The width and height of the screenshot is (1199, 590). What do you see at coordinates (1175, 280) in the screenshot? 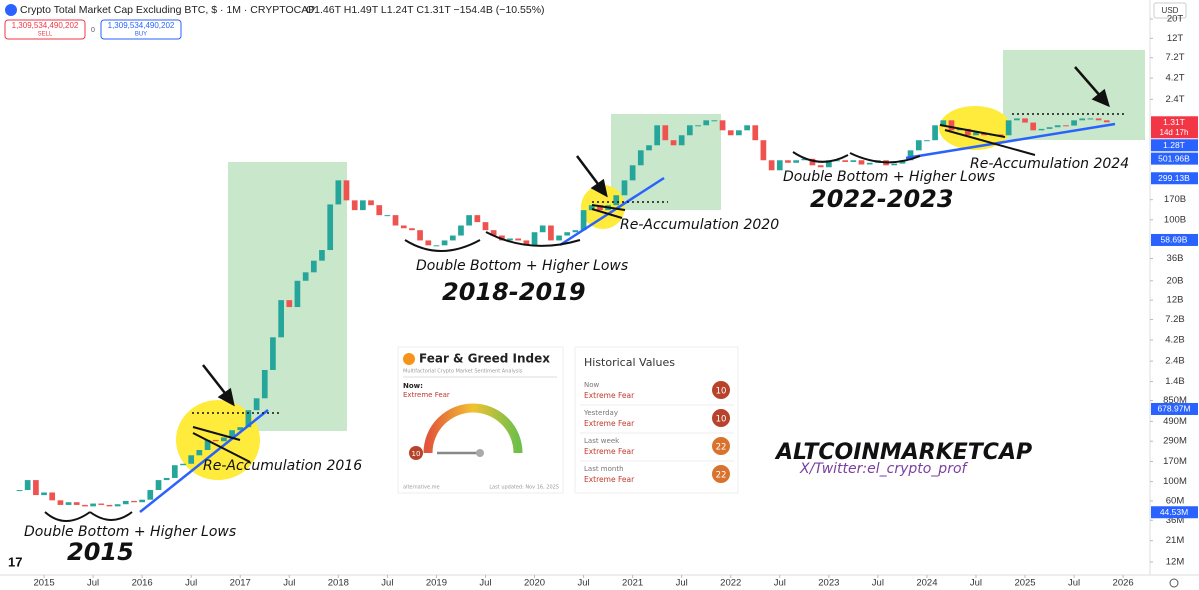
I see `y-tick-label: 20B` at bounding box center [1175, 280].